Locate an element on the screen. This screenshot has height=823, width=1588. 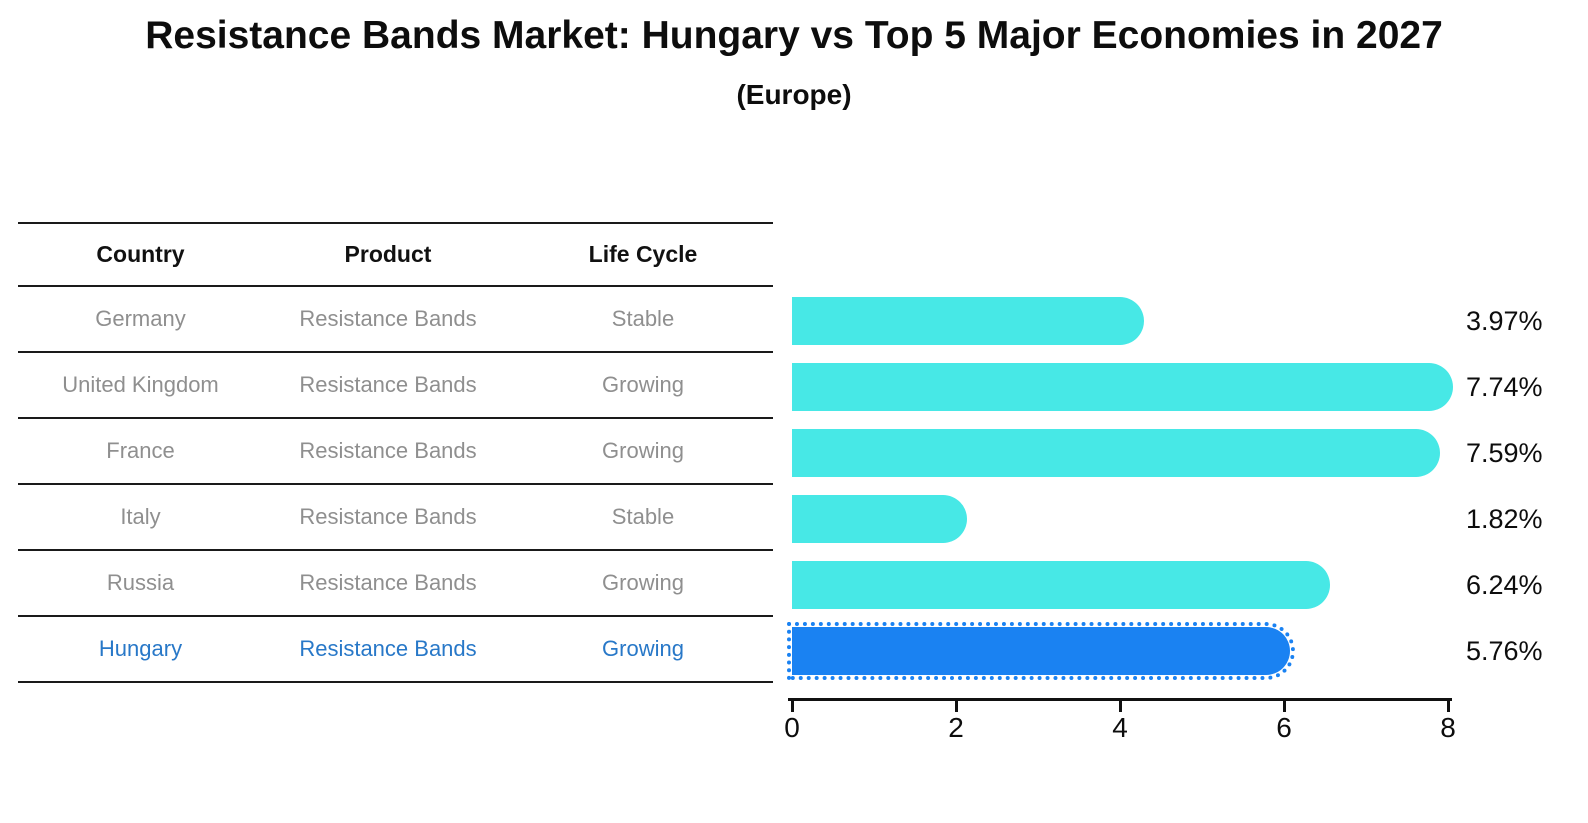
table-row-hungary: Hungary Resistance Bands Growing is located at coordinates (395, 650).